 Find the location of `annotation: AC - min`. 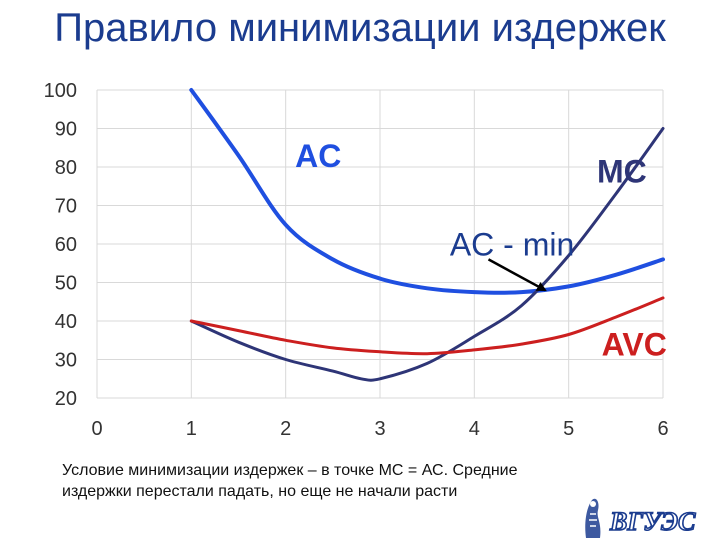

annotation: AC - min is located at coordinates (512, 259).